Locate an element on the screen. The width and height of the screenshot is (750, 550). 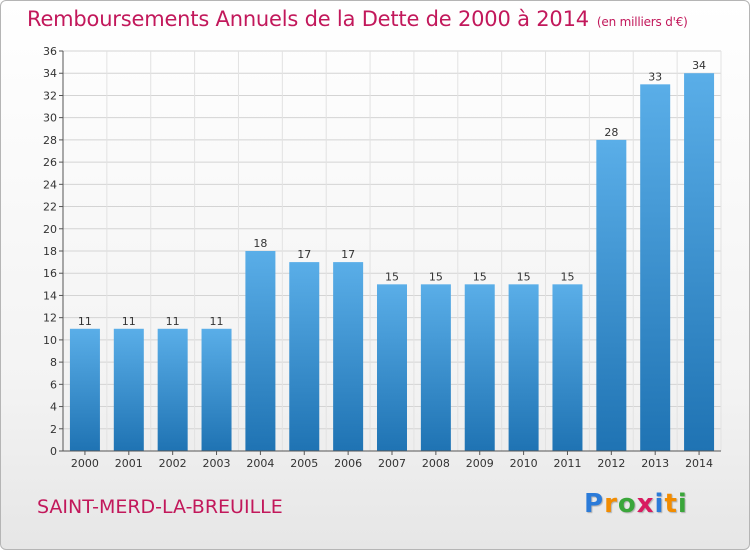
data-label-2010: 15 is located at coordinates (524, 276).